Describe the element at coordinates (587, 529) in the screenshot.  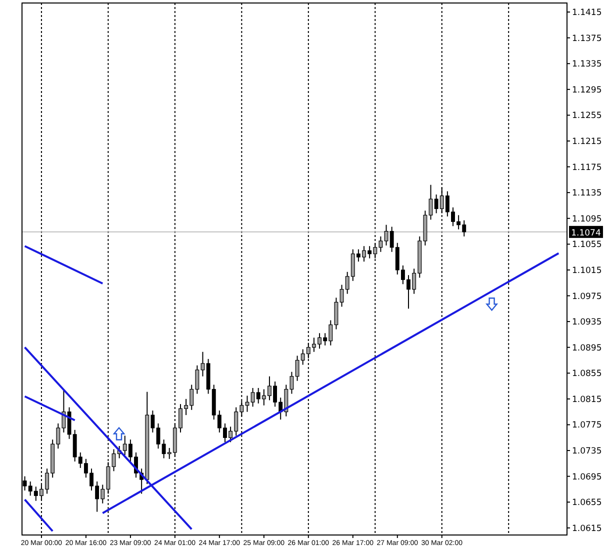
I see `y-tick-label: 1.0615` at that location.